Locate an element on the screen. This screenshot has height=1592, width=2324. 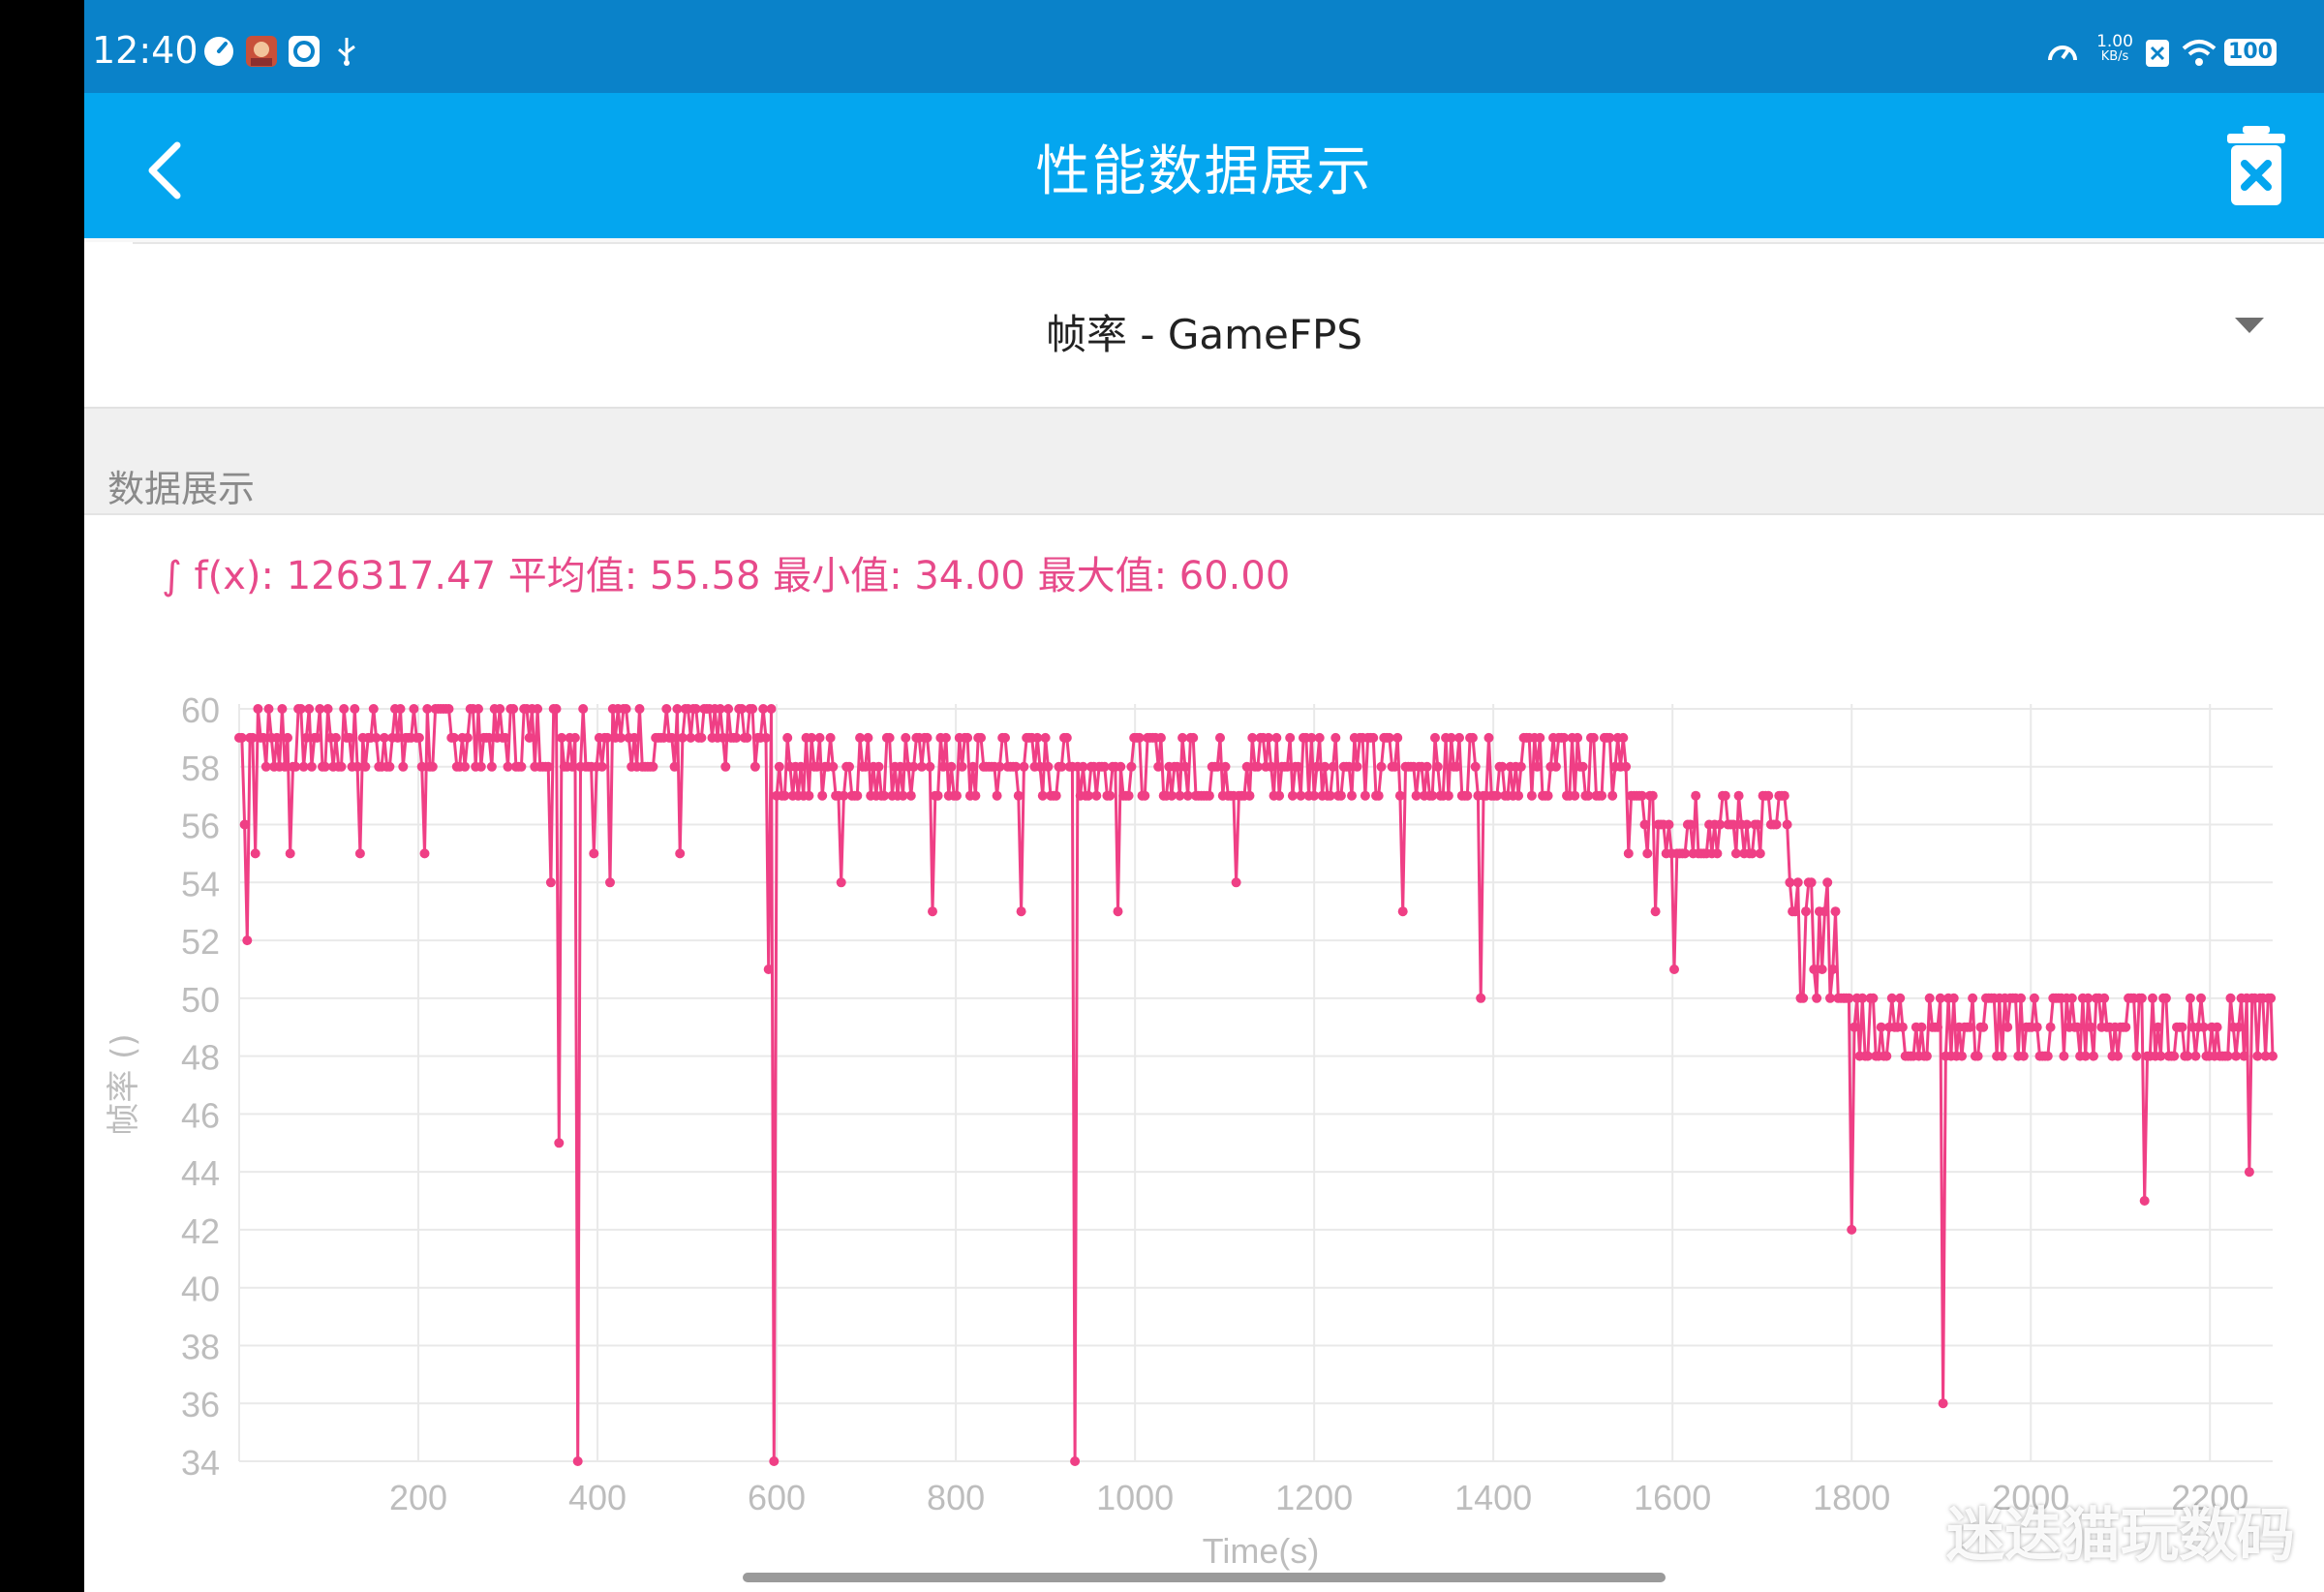
data-speed-icon is located at coordinates (2063, 54).